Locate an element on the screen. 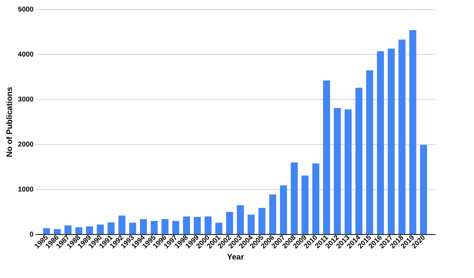  x-axis-title: Year is located at coordinates (235, 257).